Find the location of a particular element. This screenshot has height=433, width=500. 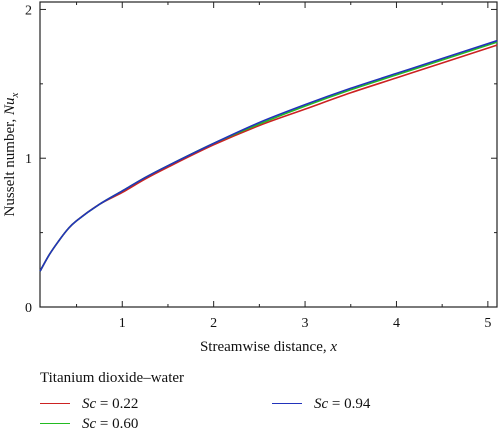

legend-item-sc-060: Sc = 0.60 is located at coordinates (89, 424).